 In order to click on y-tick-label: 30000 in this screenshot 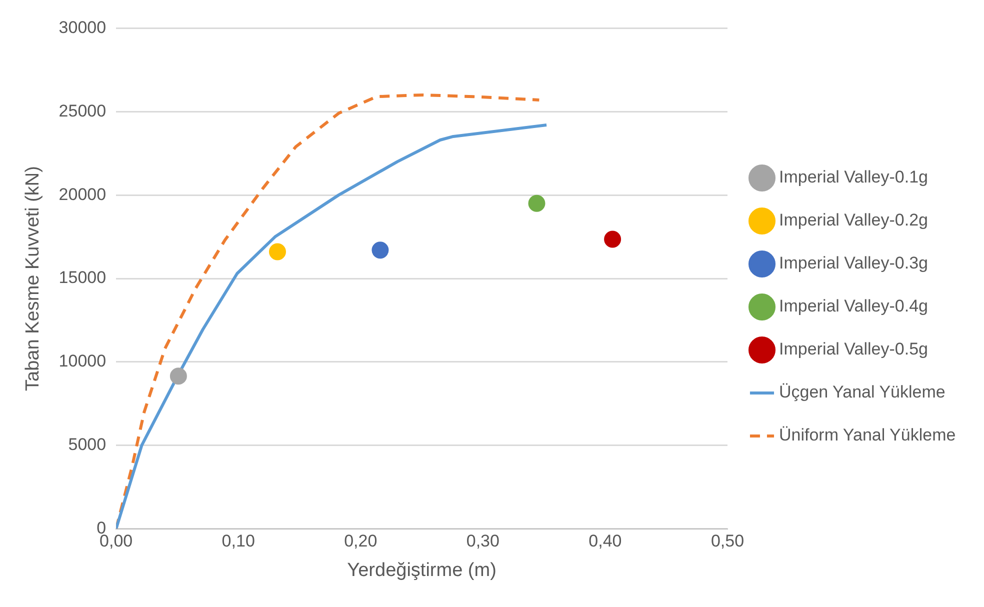, I will do `click(82, 27)`.